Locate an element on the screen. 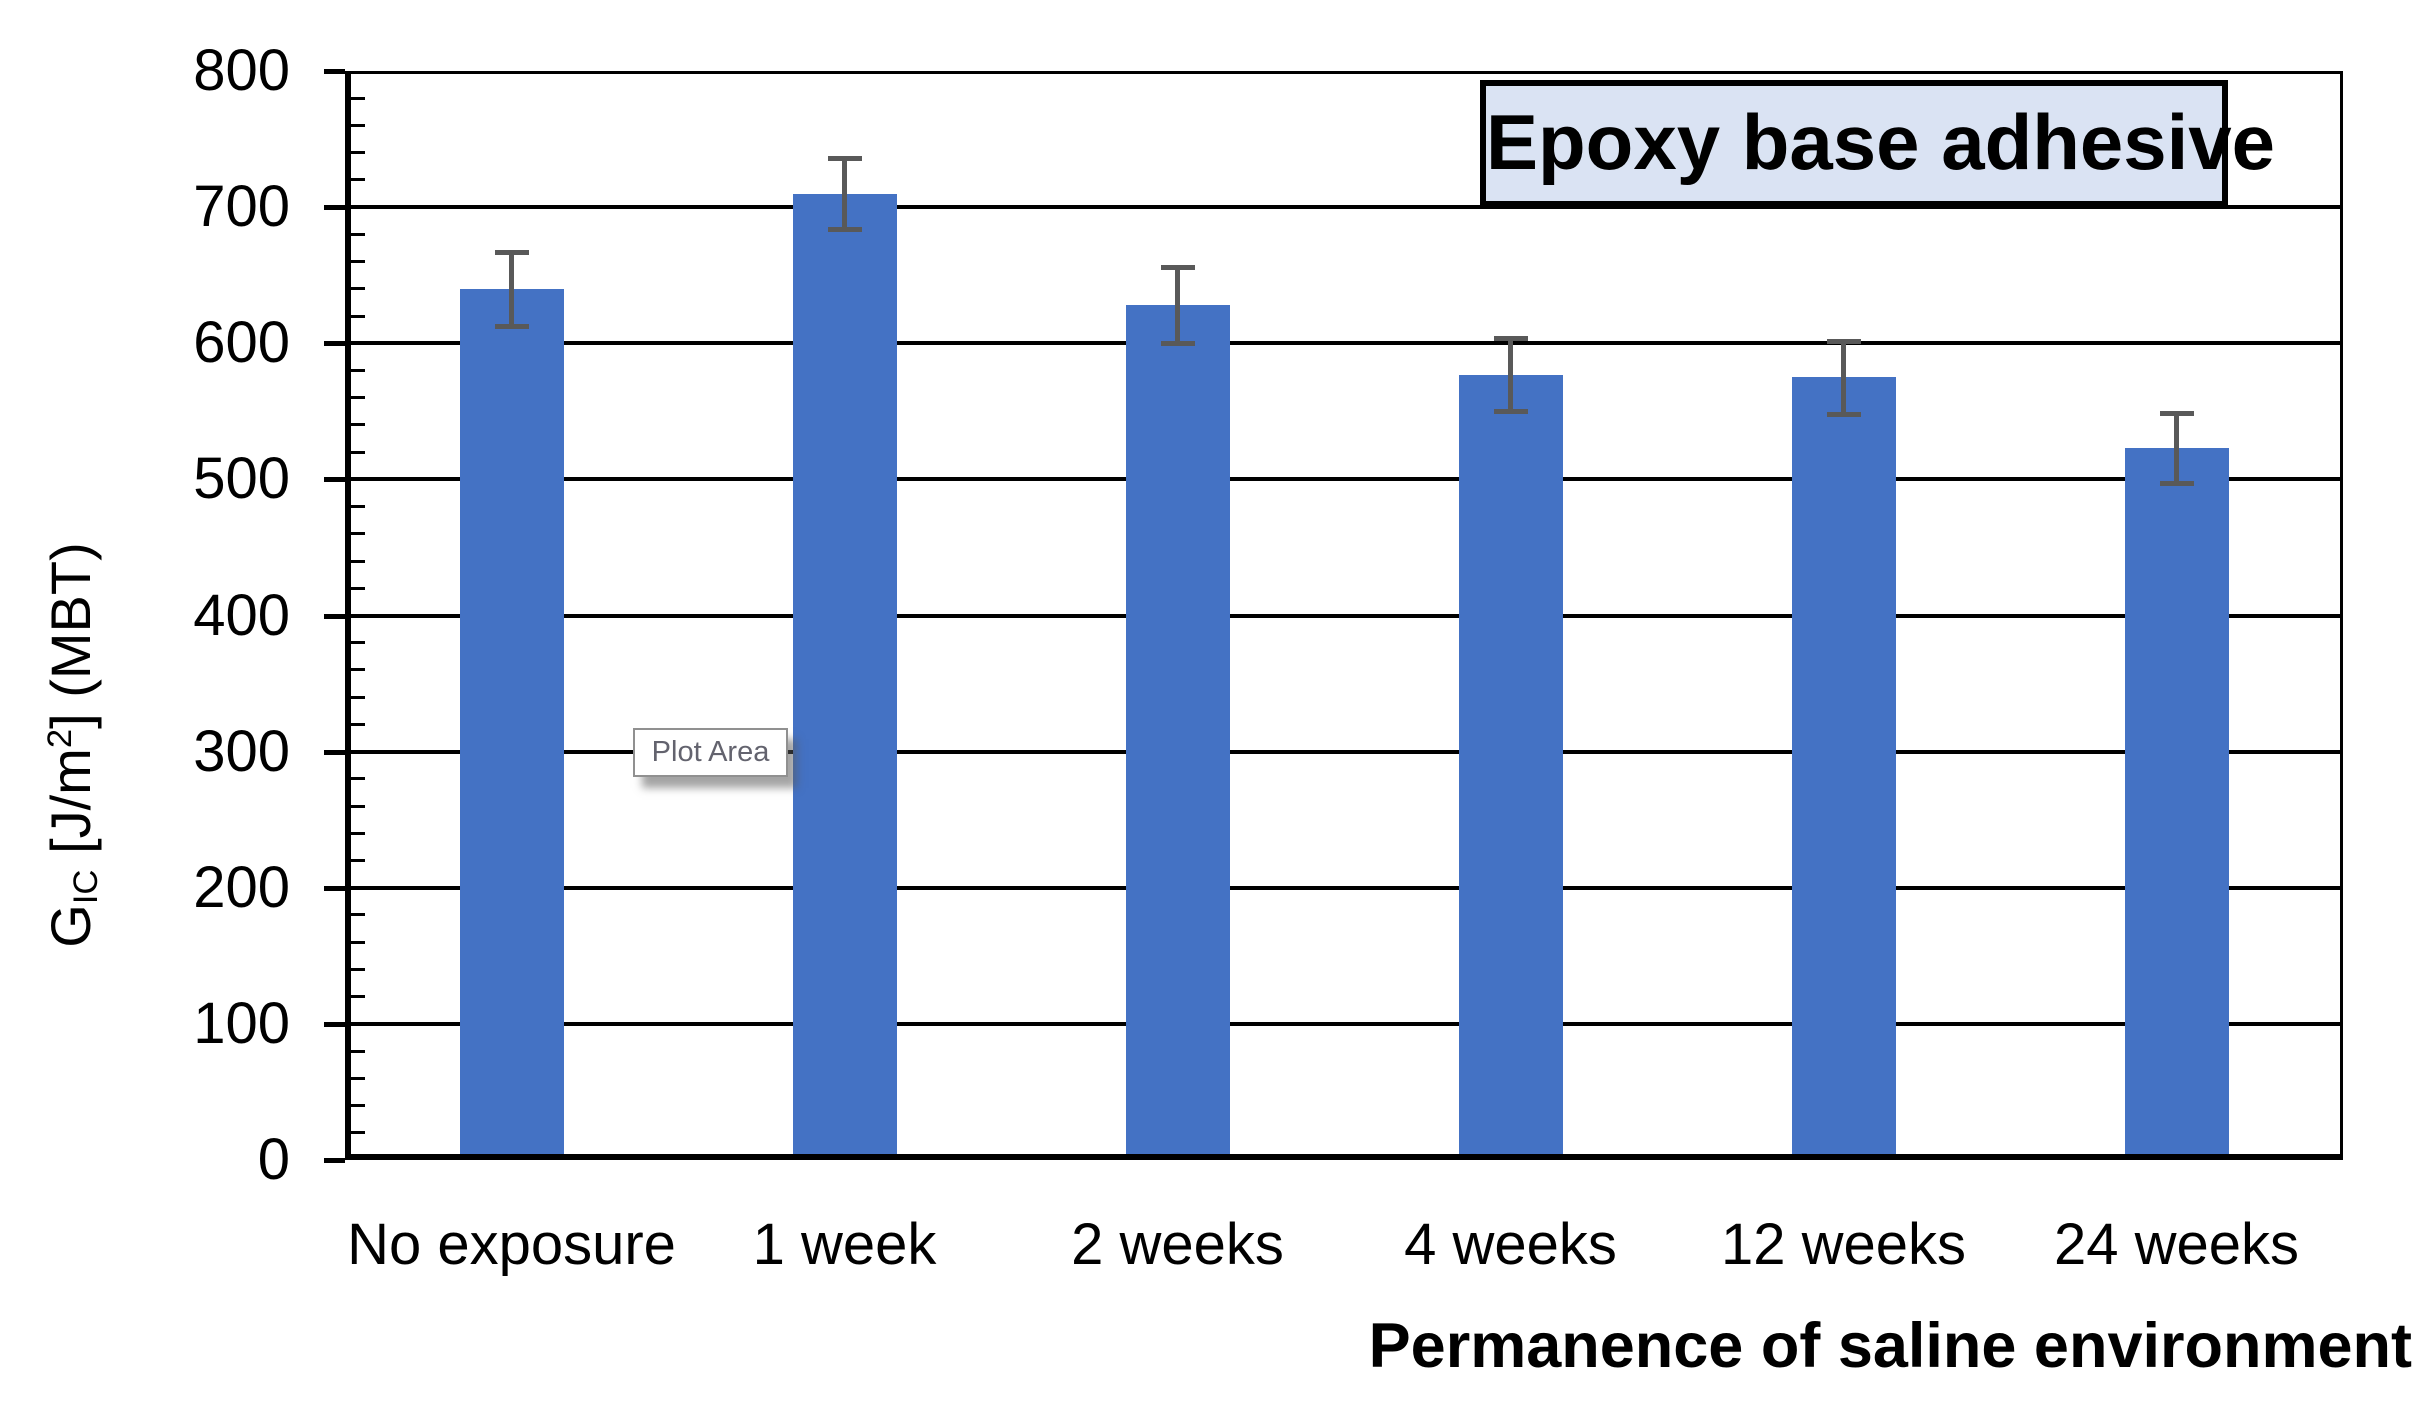 The width and height of the screenshot is (2425, 1409). y-axis-title: GIC [J/m2] (MBT) is located at coordinates (72, 745).